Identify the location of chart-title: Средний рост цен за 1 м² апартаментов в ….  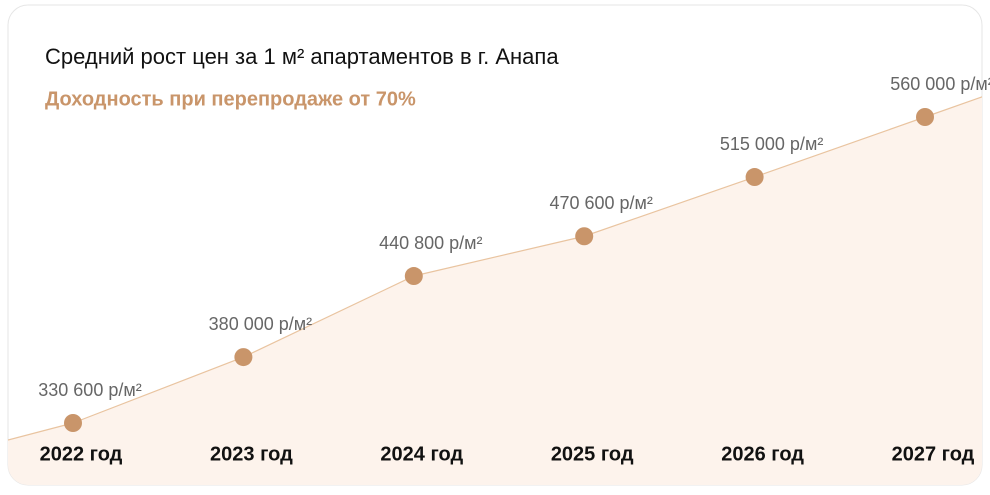
(302, 56).